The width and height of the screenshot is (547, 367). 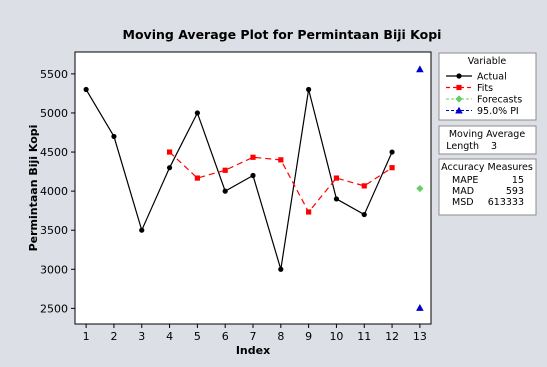 I want to click on moving-average-panel, so click(x=487, y=140).